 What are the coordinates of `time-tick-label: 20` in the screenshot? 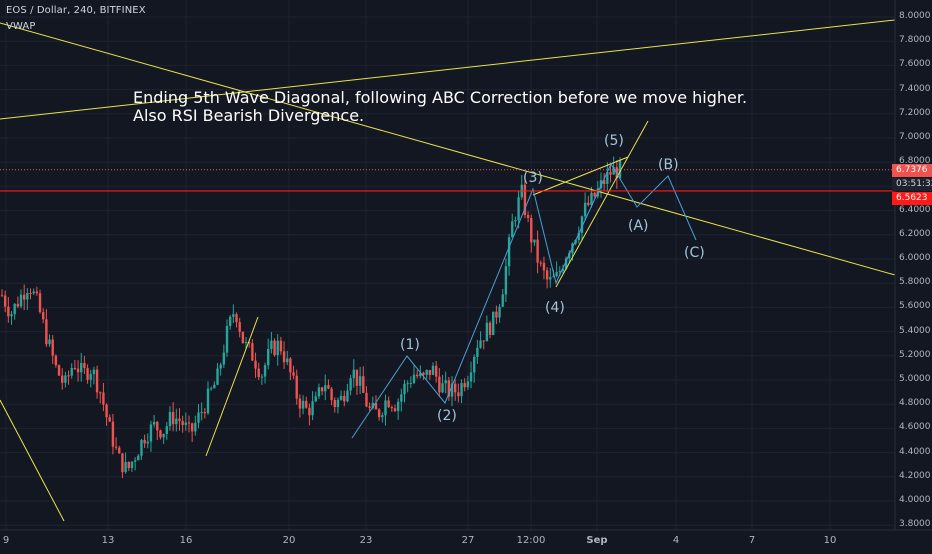 It's located at (289, 540).